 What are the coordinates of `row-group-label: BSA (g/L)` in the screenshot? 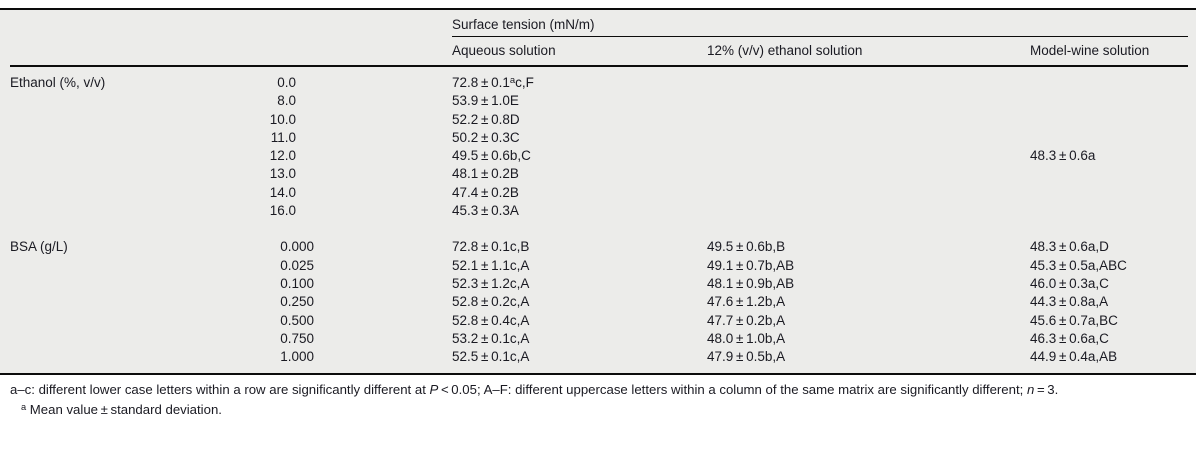 It's located at (39, 247).